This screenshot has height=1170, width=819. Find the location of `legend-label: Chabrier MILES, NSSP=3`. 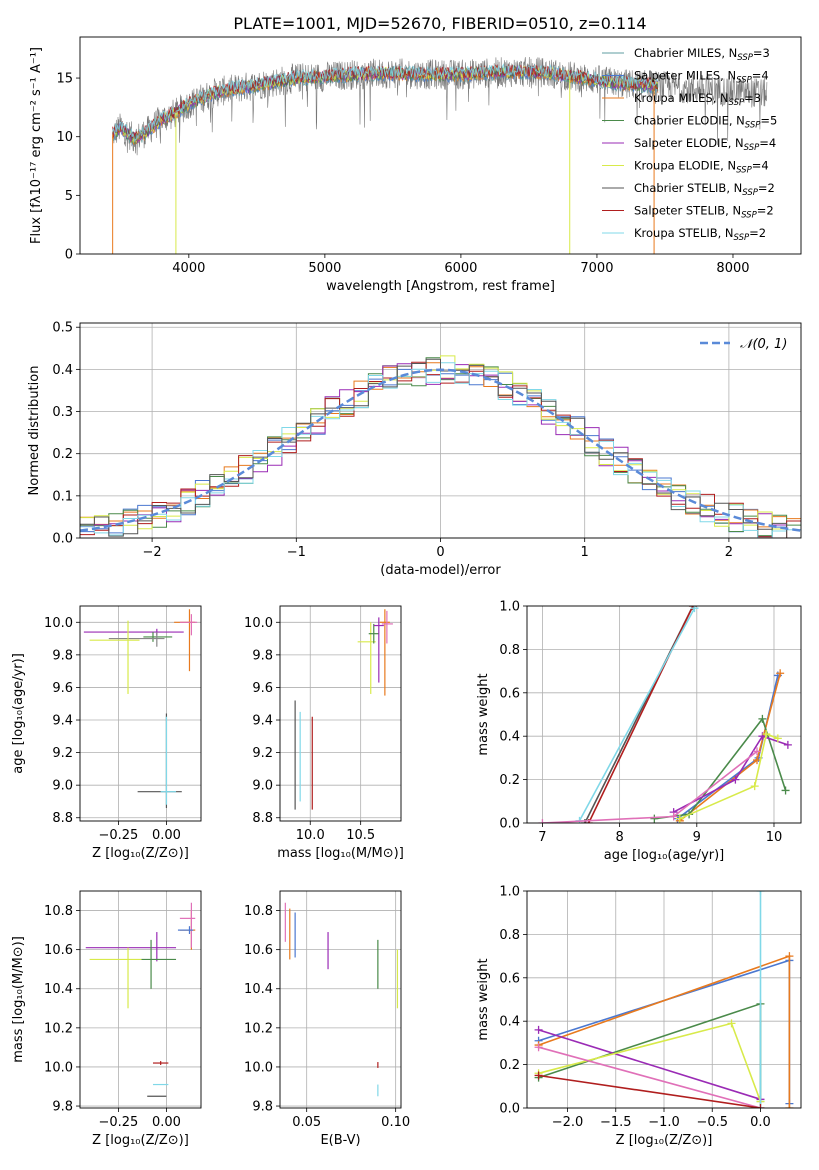

legend-label: Chabrier MILES, NSSP=3 is located at coordinates (702, 54).